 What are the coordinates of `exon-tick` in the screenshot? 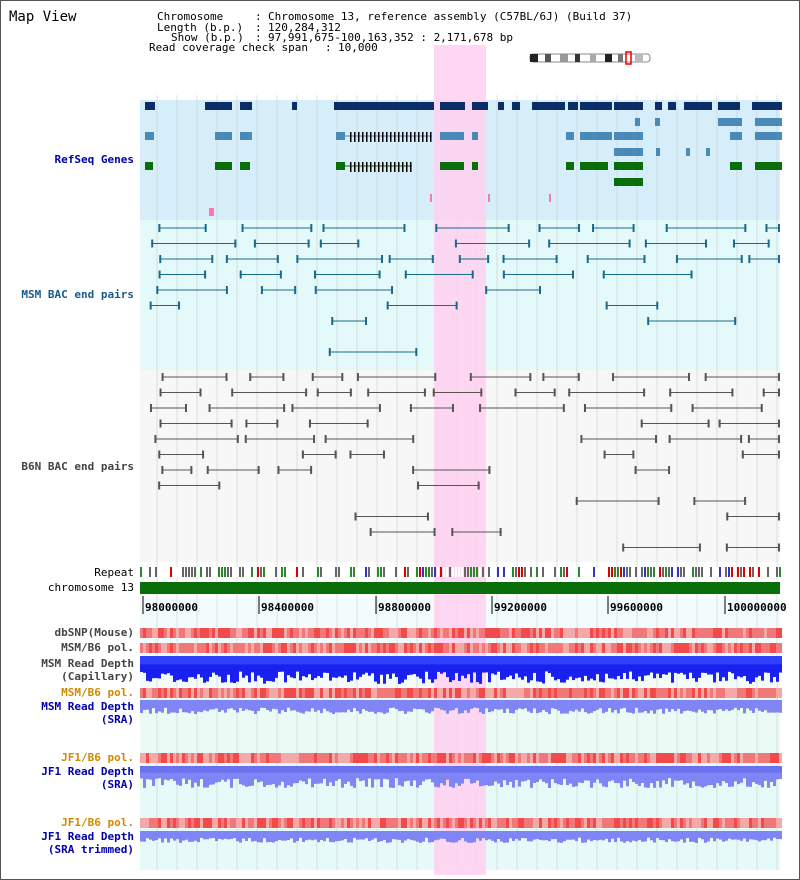 It's located at (367, 137).